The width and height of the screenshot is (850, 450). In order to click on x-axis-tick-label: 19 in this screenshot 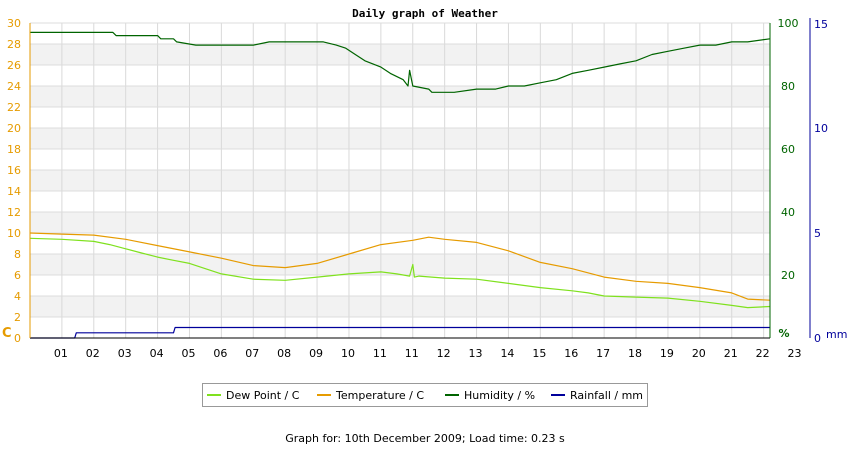, I will do `click(667, 353)`.